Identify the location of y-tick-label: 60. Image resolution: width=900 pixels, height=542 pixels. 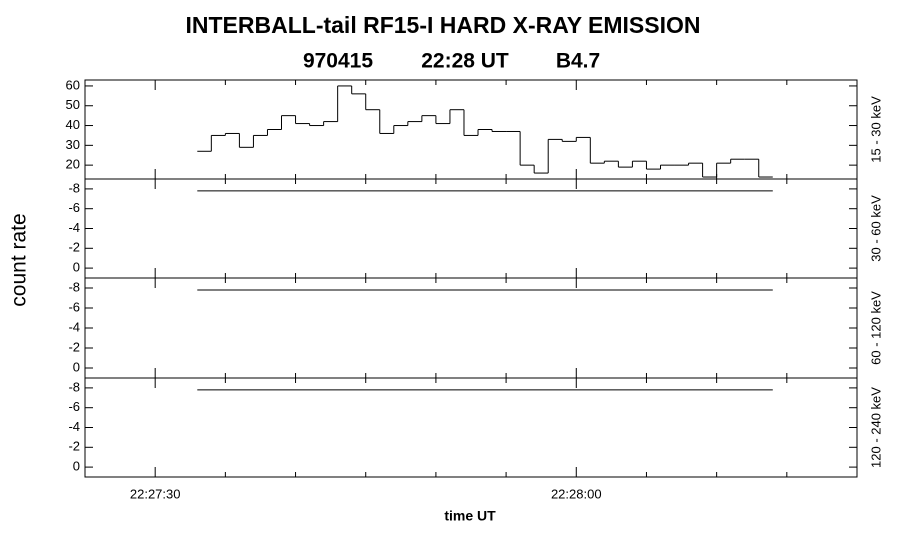
(73, 84).